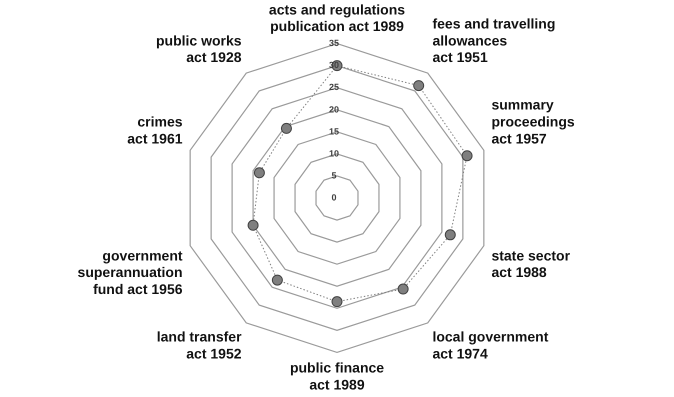 This screenshot has height=397, width=674. What do you see at coordinates (199, 345) in the screenshot?
I see `spoke-label: land transfer act 1952` at bounding box center [199, 345].